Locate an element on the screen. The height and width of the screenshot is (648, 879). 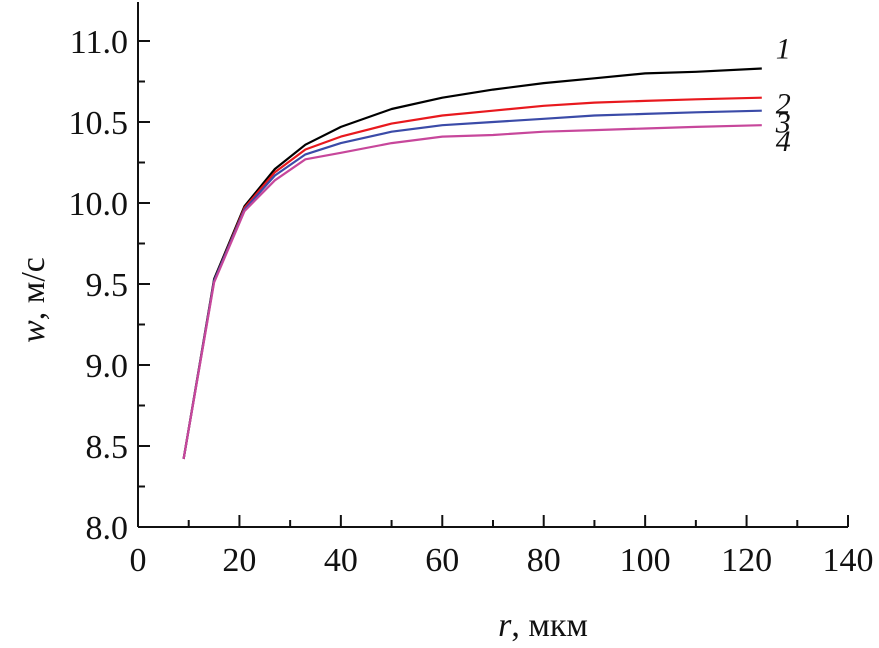
y-axis-label: w, м/с is located at coordinates (33, 300).